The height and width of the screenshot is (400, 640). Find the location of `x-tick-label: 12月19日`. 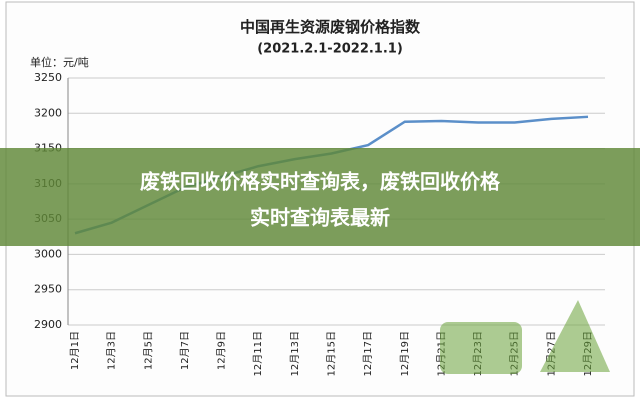

x-tick-label: 12月19日 is located at coordinates (405, 353).